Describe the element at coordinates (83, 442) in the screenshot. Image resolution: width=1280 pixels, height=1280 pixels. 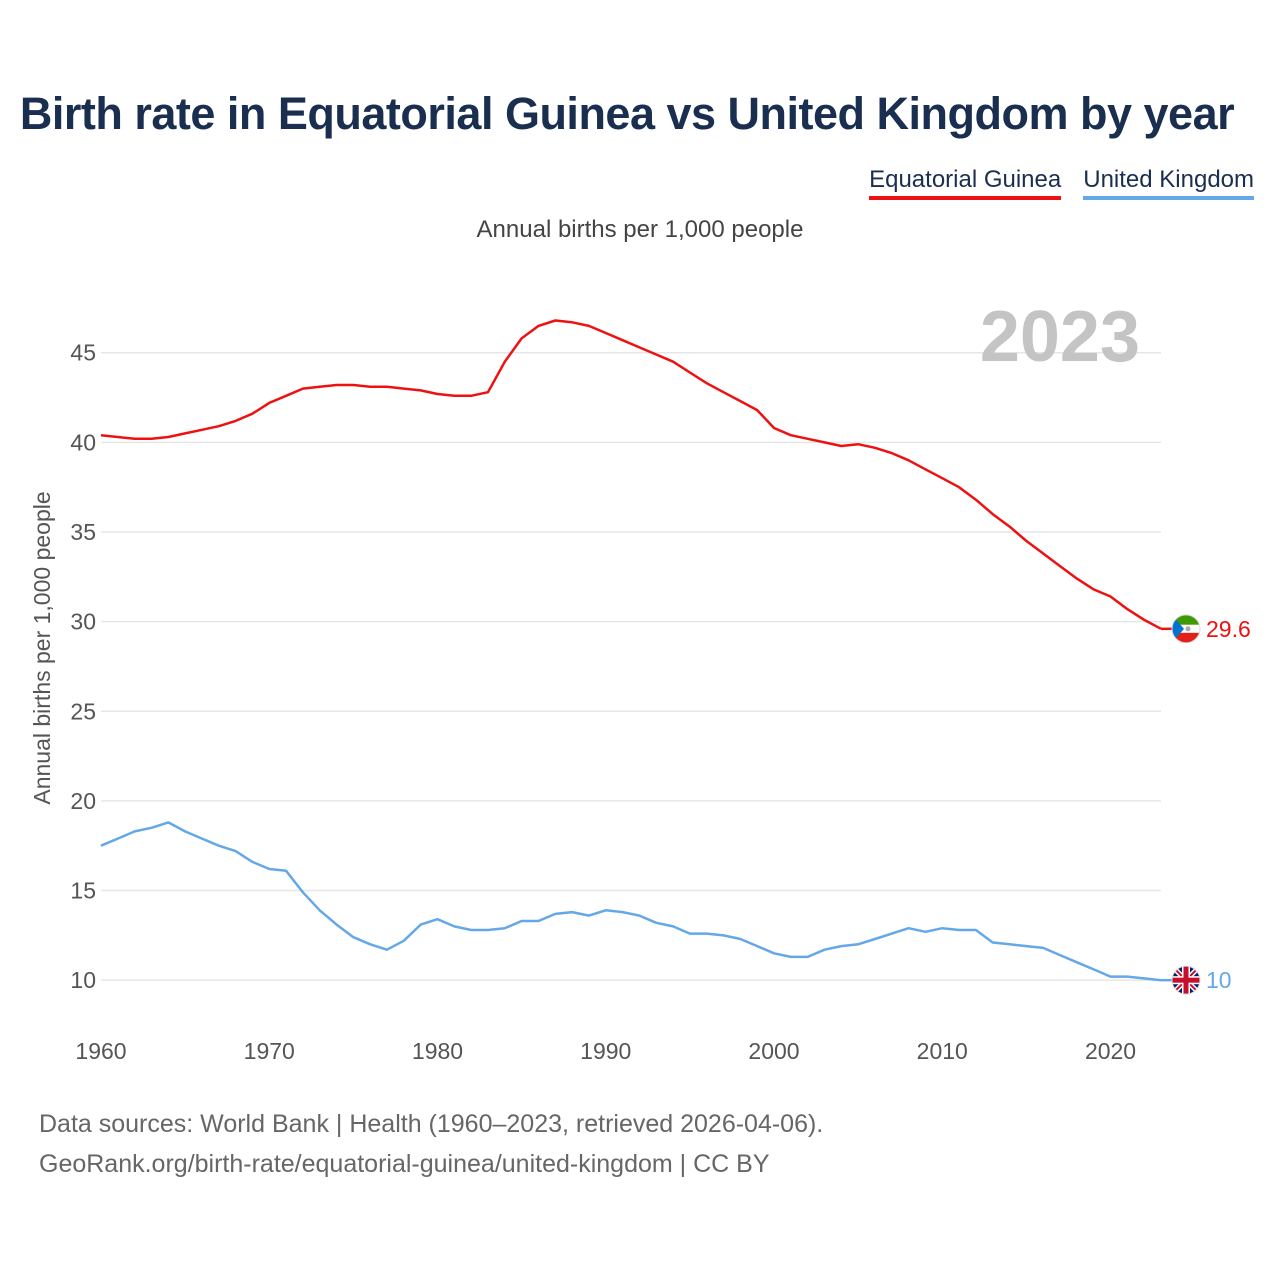
I see `y-tick-40: 40` at that location.